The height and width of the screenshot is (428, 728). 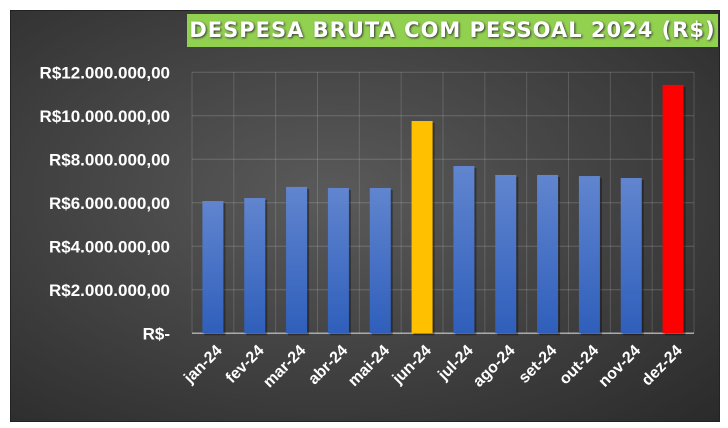 I want to click on y-tick-label: R$8.000.000,00, so click(x=109, y=159).